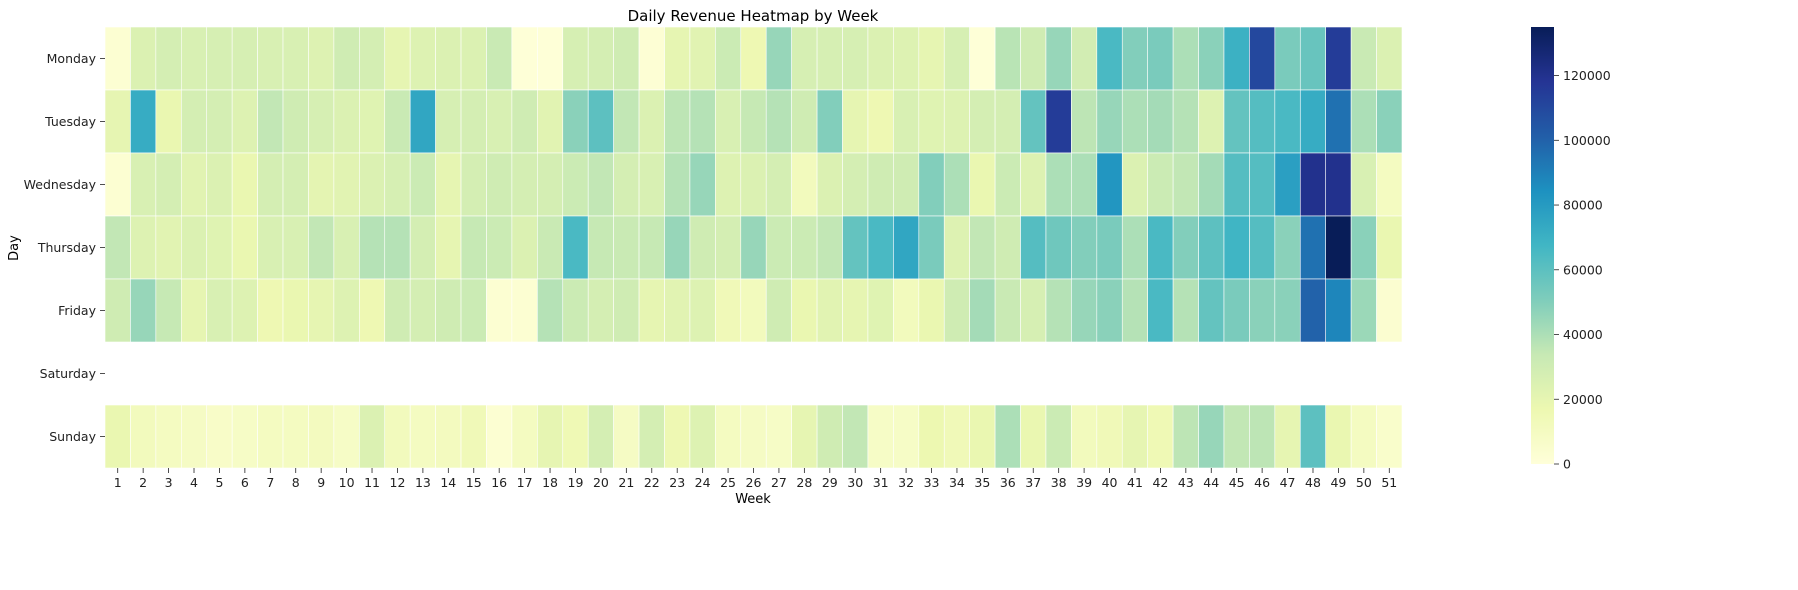  What do you see at coordinates (703, 482) in the screenshot?
I see `x-tick-label: 24` at bounding box center [703, 482].